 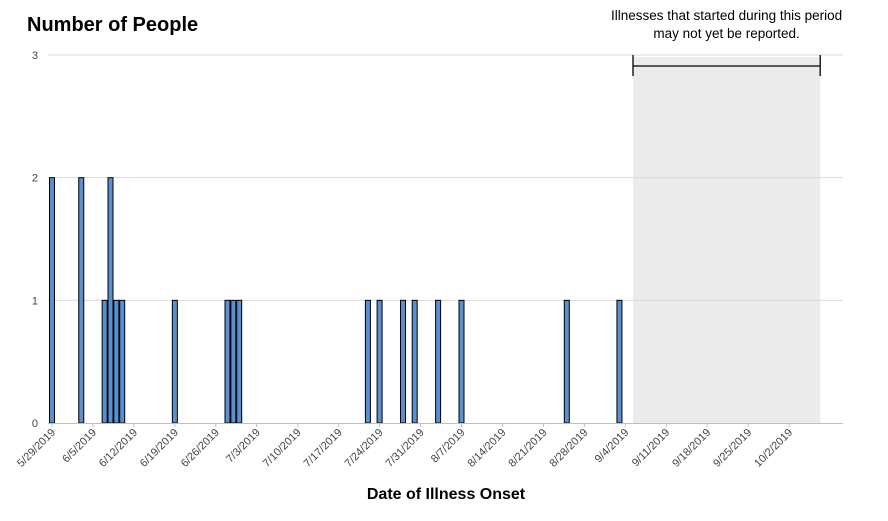 What do you see at coordinates (651, 448) in the screenshot?
I see `x-tick-label: 9/11/2019` at bounding box center [651, 448].